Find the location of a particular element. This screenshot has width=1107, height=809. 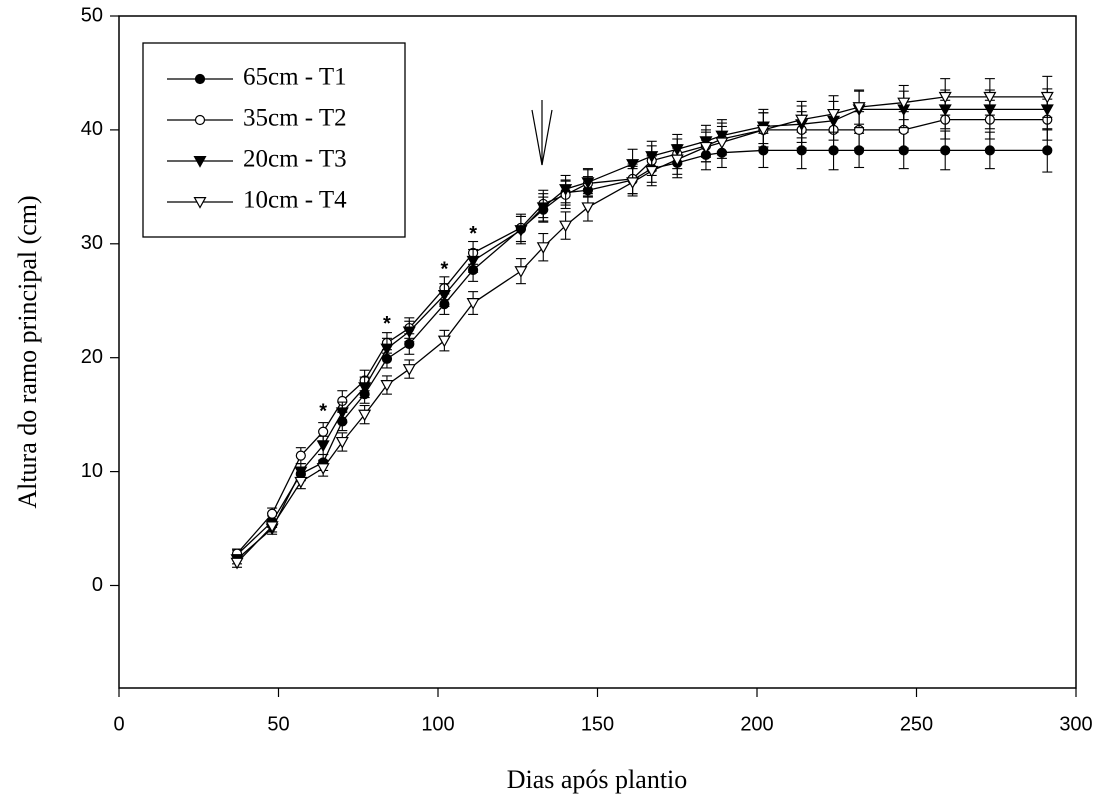

legend-box is located at coordinates (274, 140).